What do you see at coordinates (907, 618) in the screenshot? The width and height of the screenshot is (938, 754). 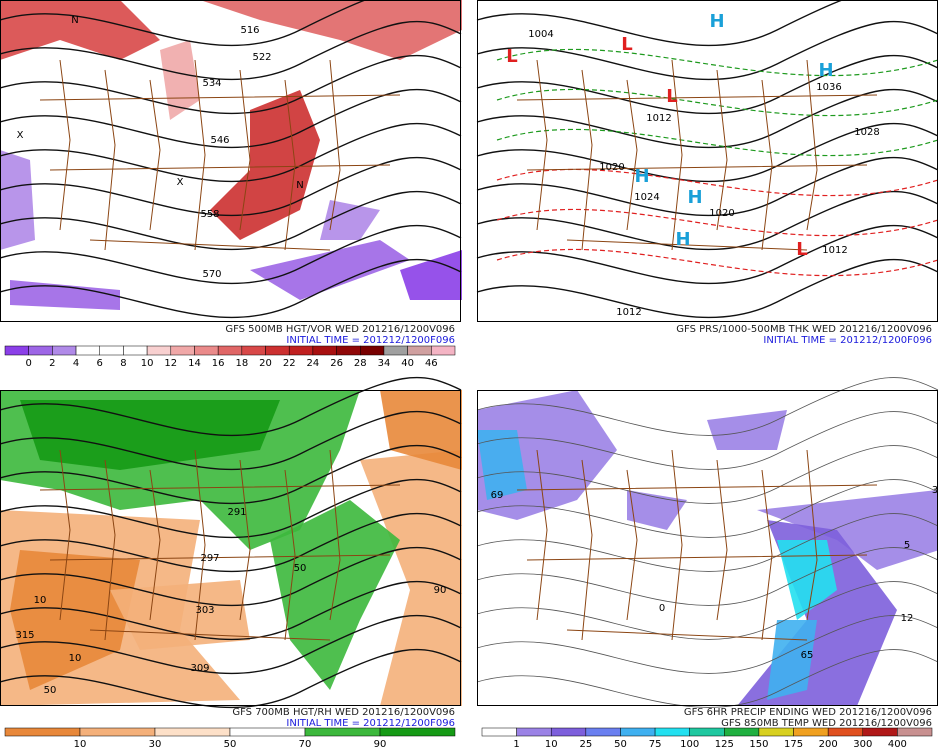 I see `map-label: 12` at bounding box center [907, 618].